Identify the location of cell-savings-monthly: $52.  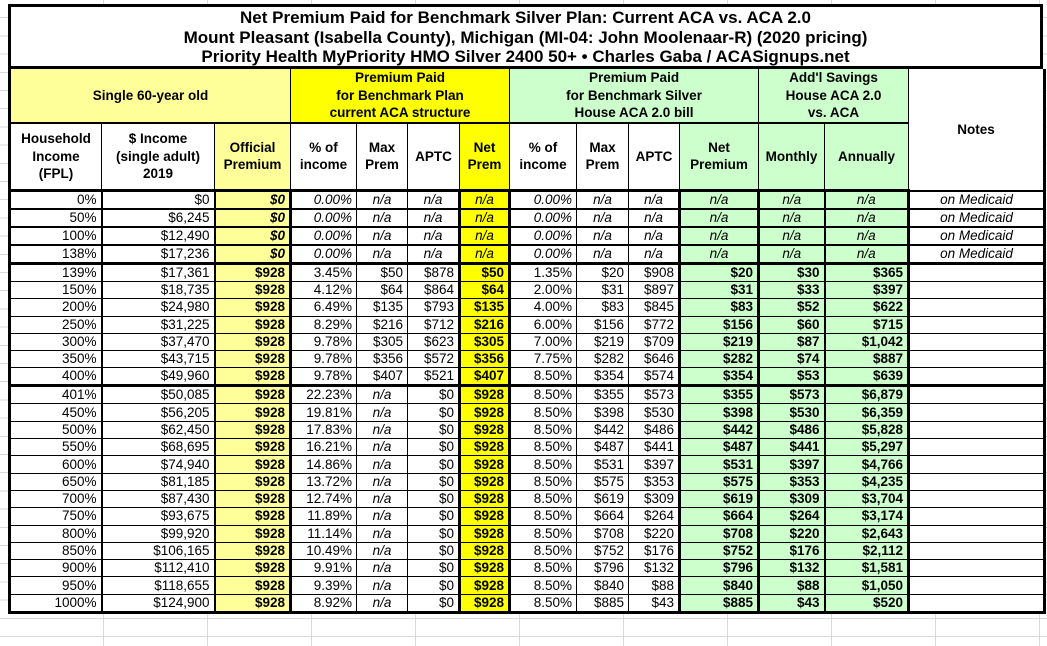
(792, 307).